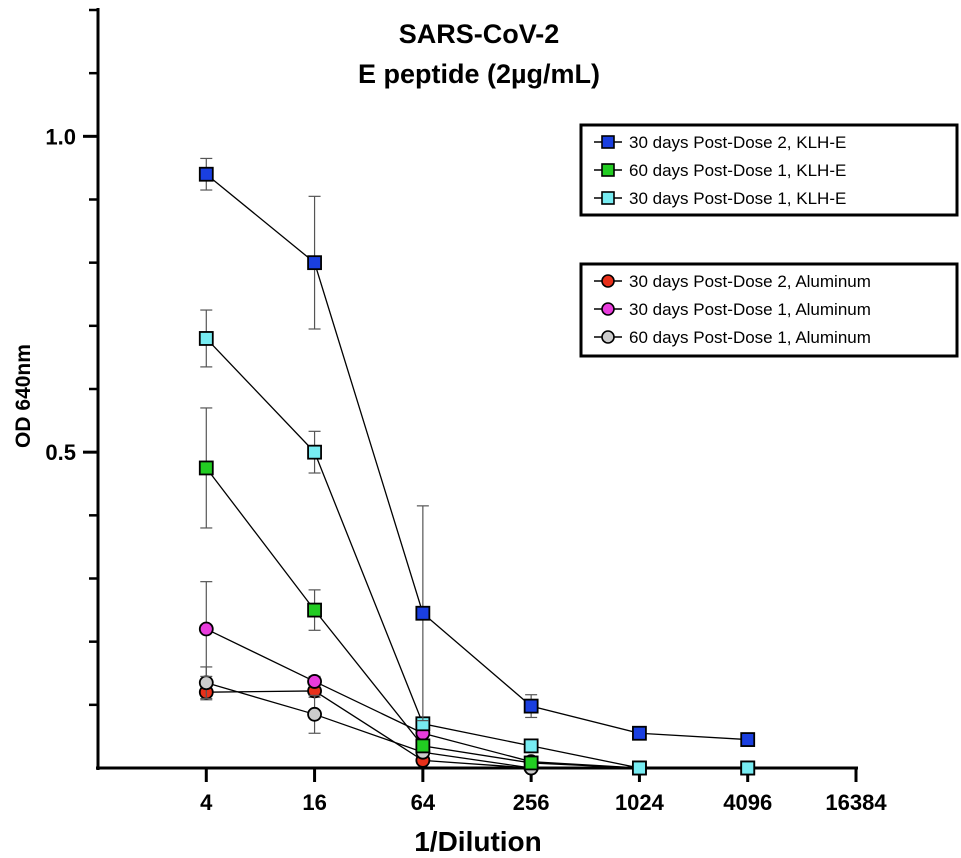 The image size is (961, 858). I want to click on chart-title: SARS-CoV-2 E peptide (2µg/mL), so click(479, 54).